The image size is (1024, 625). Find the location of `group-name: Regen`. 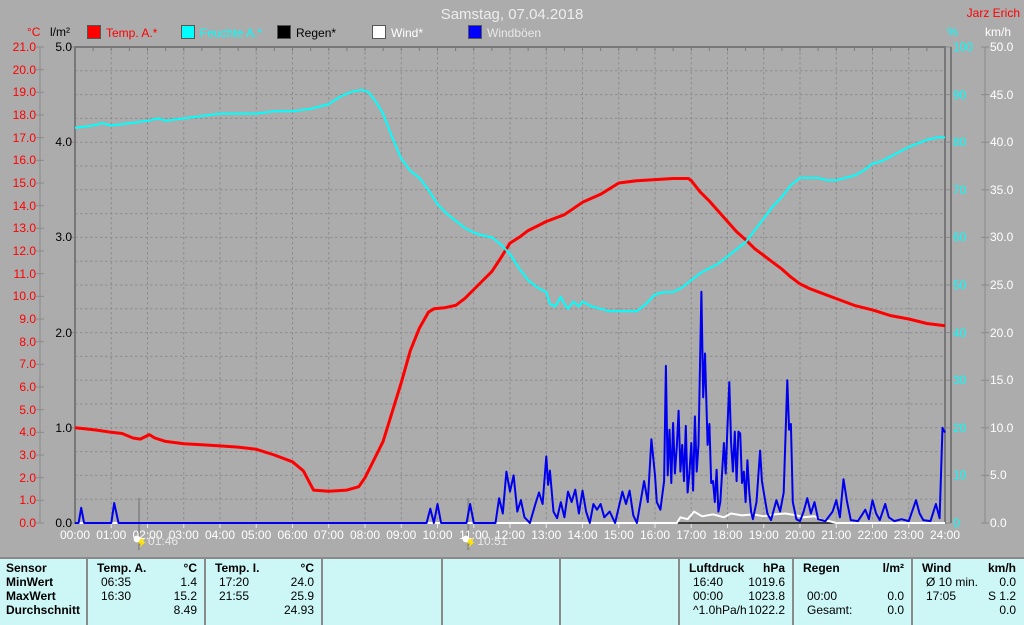

group-name: Regen is located at coordinates (821, 568).